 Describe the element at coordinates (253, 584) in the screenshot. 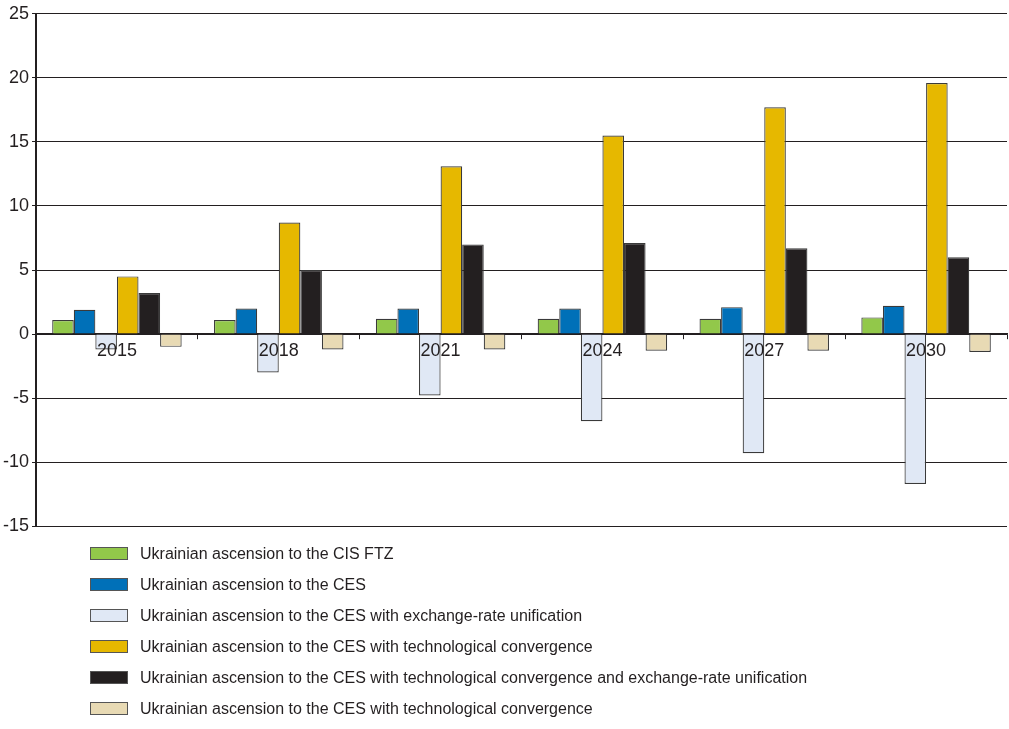

I see `legend-label: Ukrainian ascension to the CES` at that location.